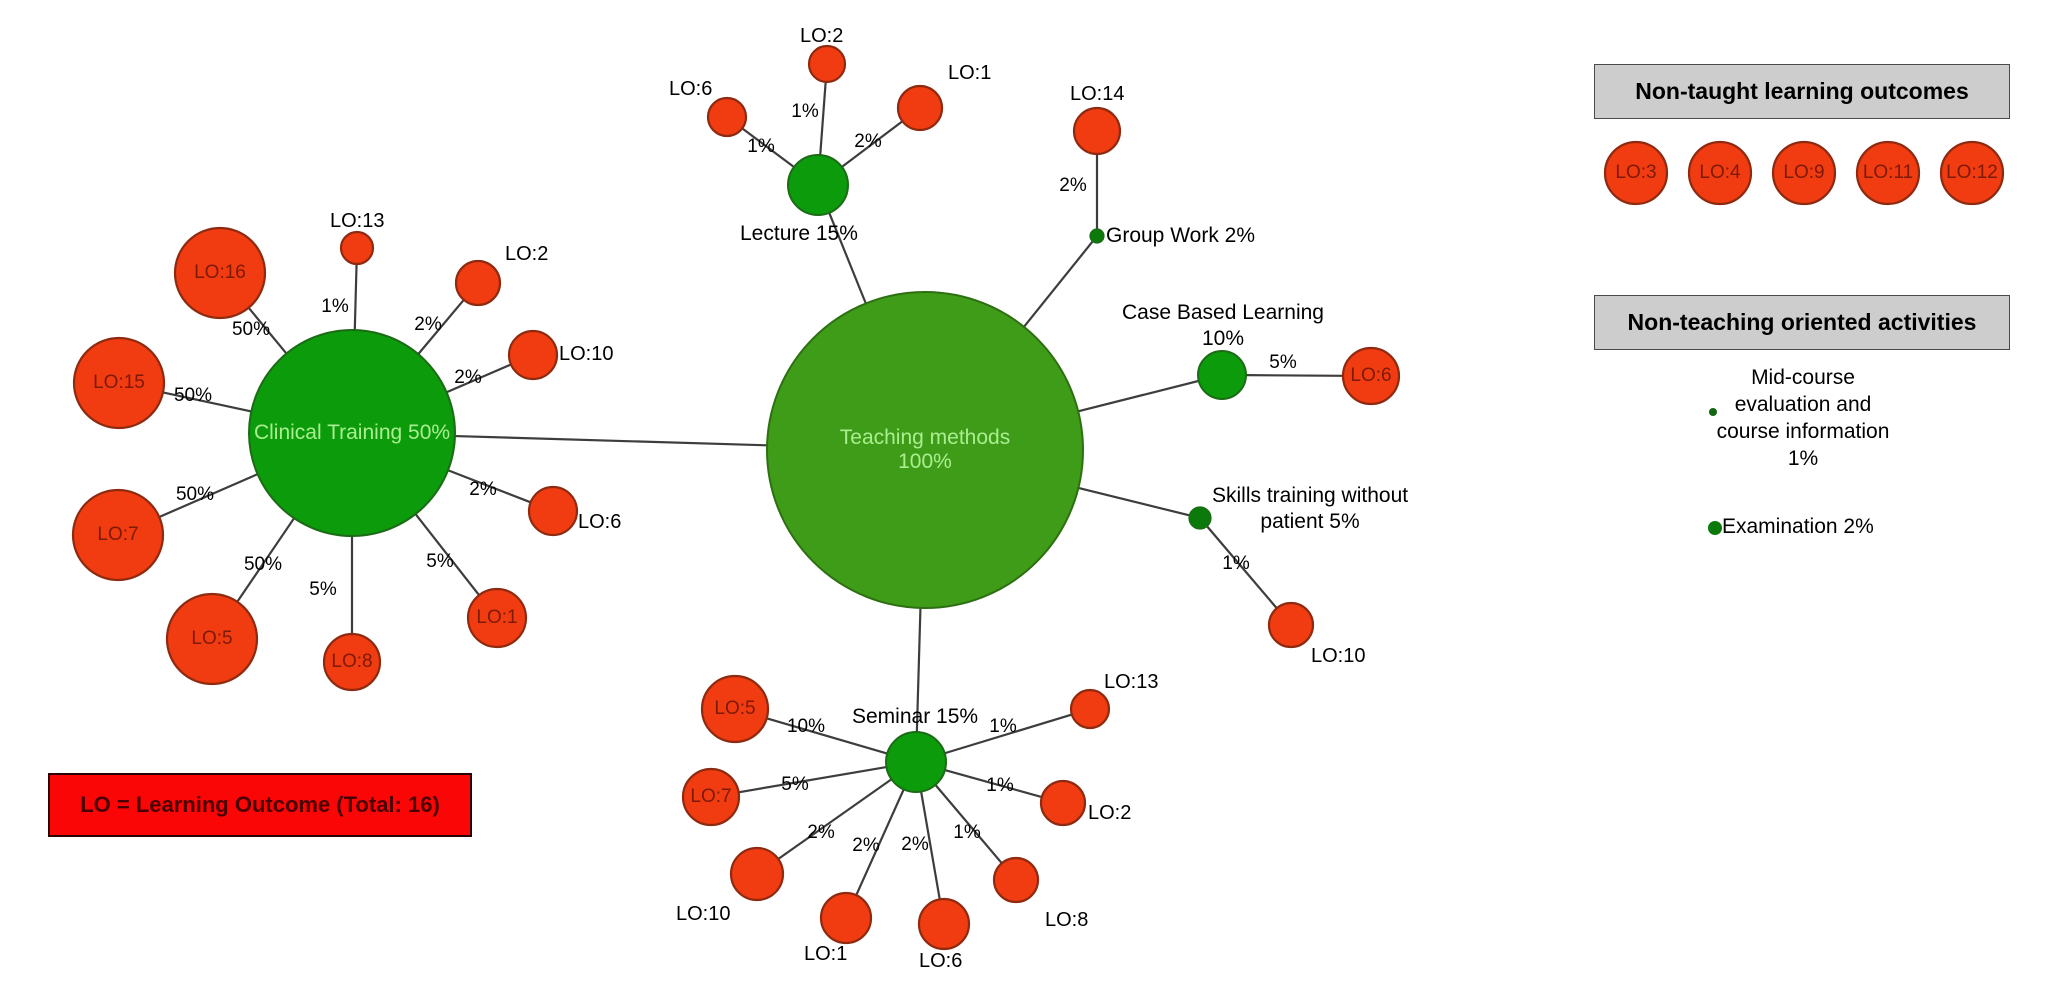 The height and width of the screenshot is (1001, 2059). I want to click on non-teaching-dots, so click(1715, 471).